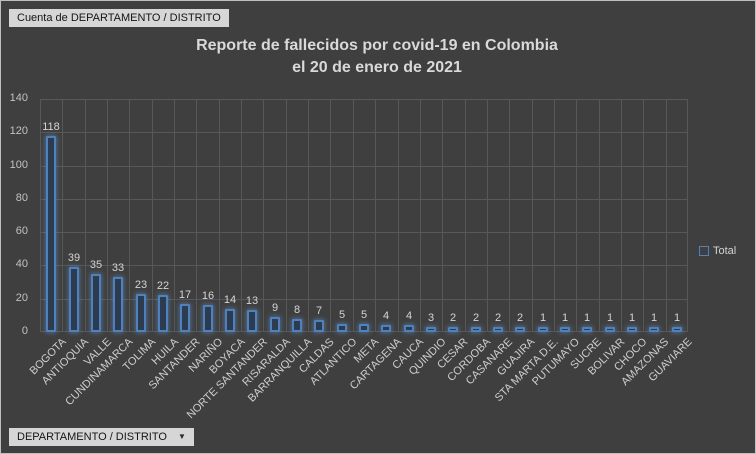 This screenshot has height=454, width=756. What do you see at coordinates (141, 285) in the screenshot?
I see `data-label: 23` at bounding box center [141, 285].